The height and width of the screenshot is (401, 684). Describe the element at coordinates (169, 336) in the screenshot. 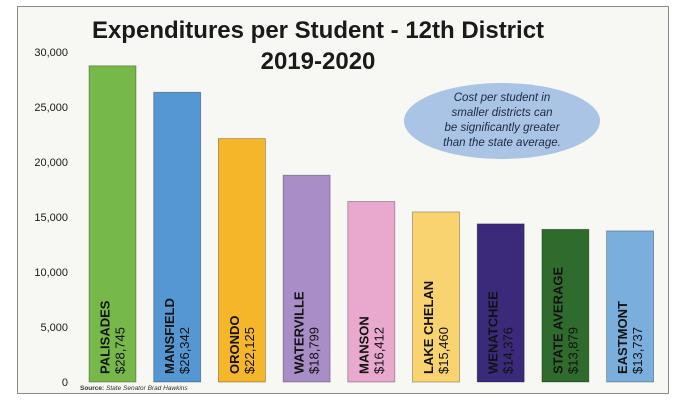

I see `bar-category-label: MANSFIELD` at that location.